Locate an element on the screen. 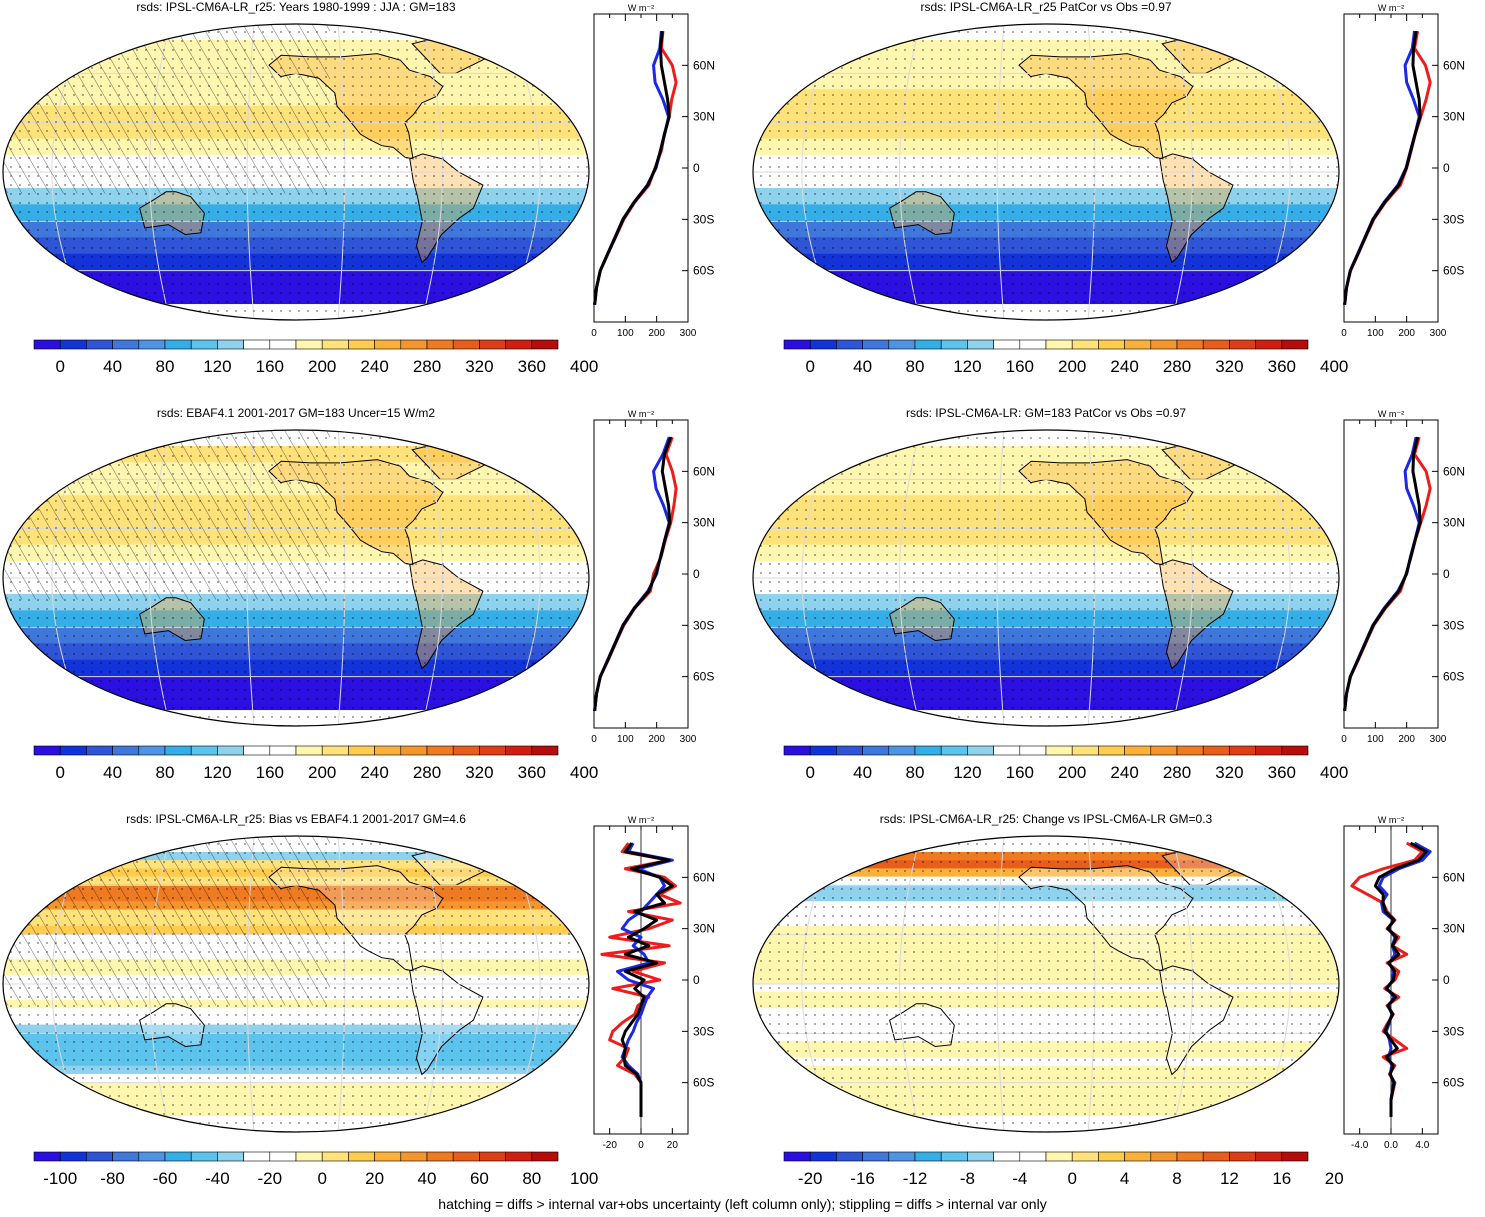  colorbar-tick-label: 400 is located at coordinates (584, 772).